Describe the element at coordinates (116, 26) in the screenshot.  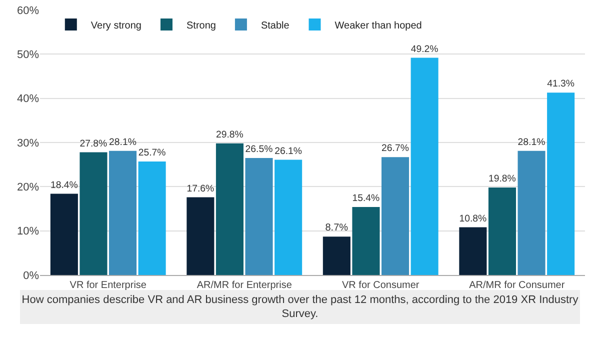
I see `legend-label: Very strong` at that location.